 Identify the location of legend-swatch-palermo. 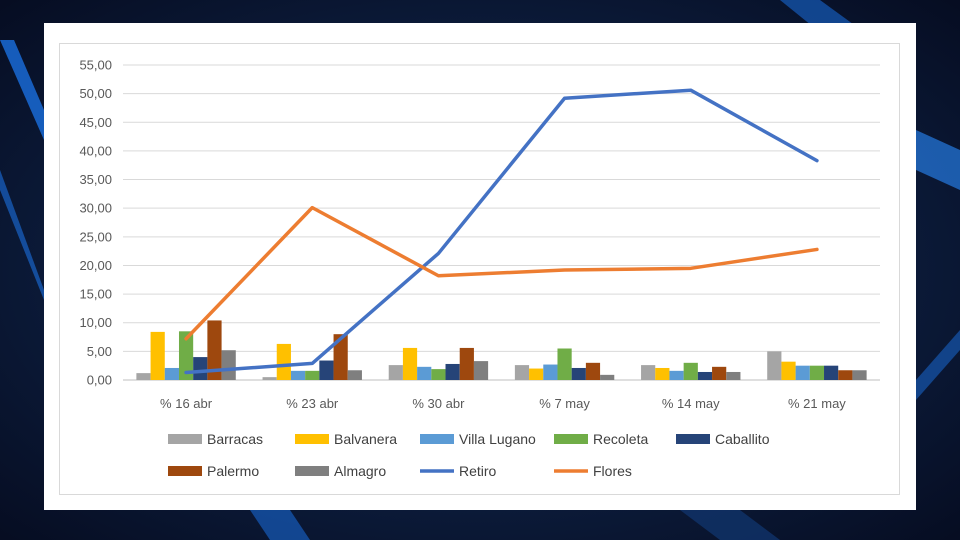
(185, 471).